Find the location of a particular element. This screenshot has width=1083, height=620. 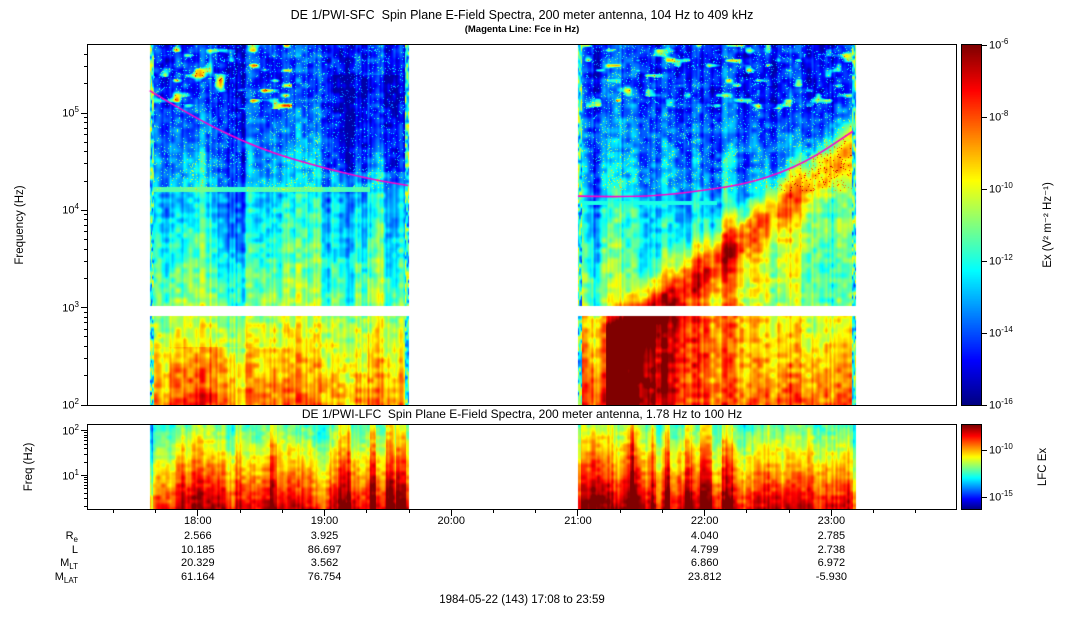

ephemeris-row-label: MLT is located at coordinates (69, 564).